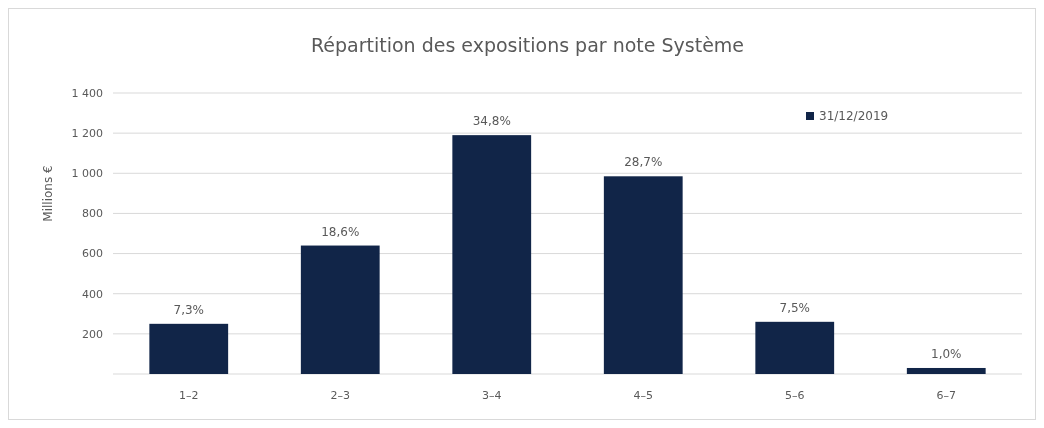  What do you see at coordinates (794, 307) in the screenshot?
I see `annotation: 7,5%` at bounding box center [794, 307].